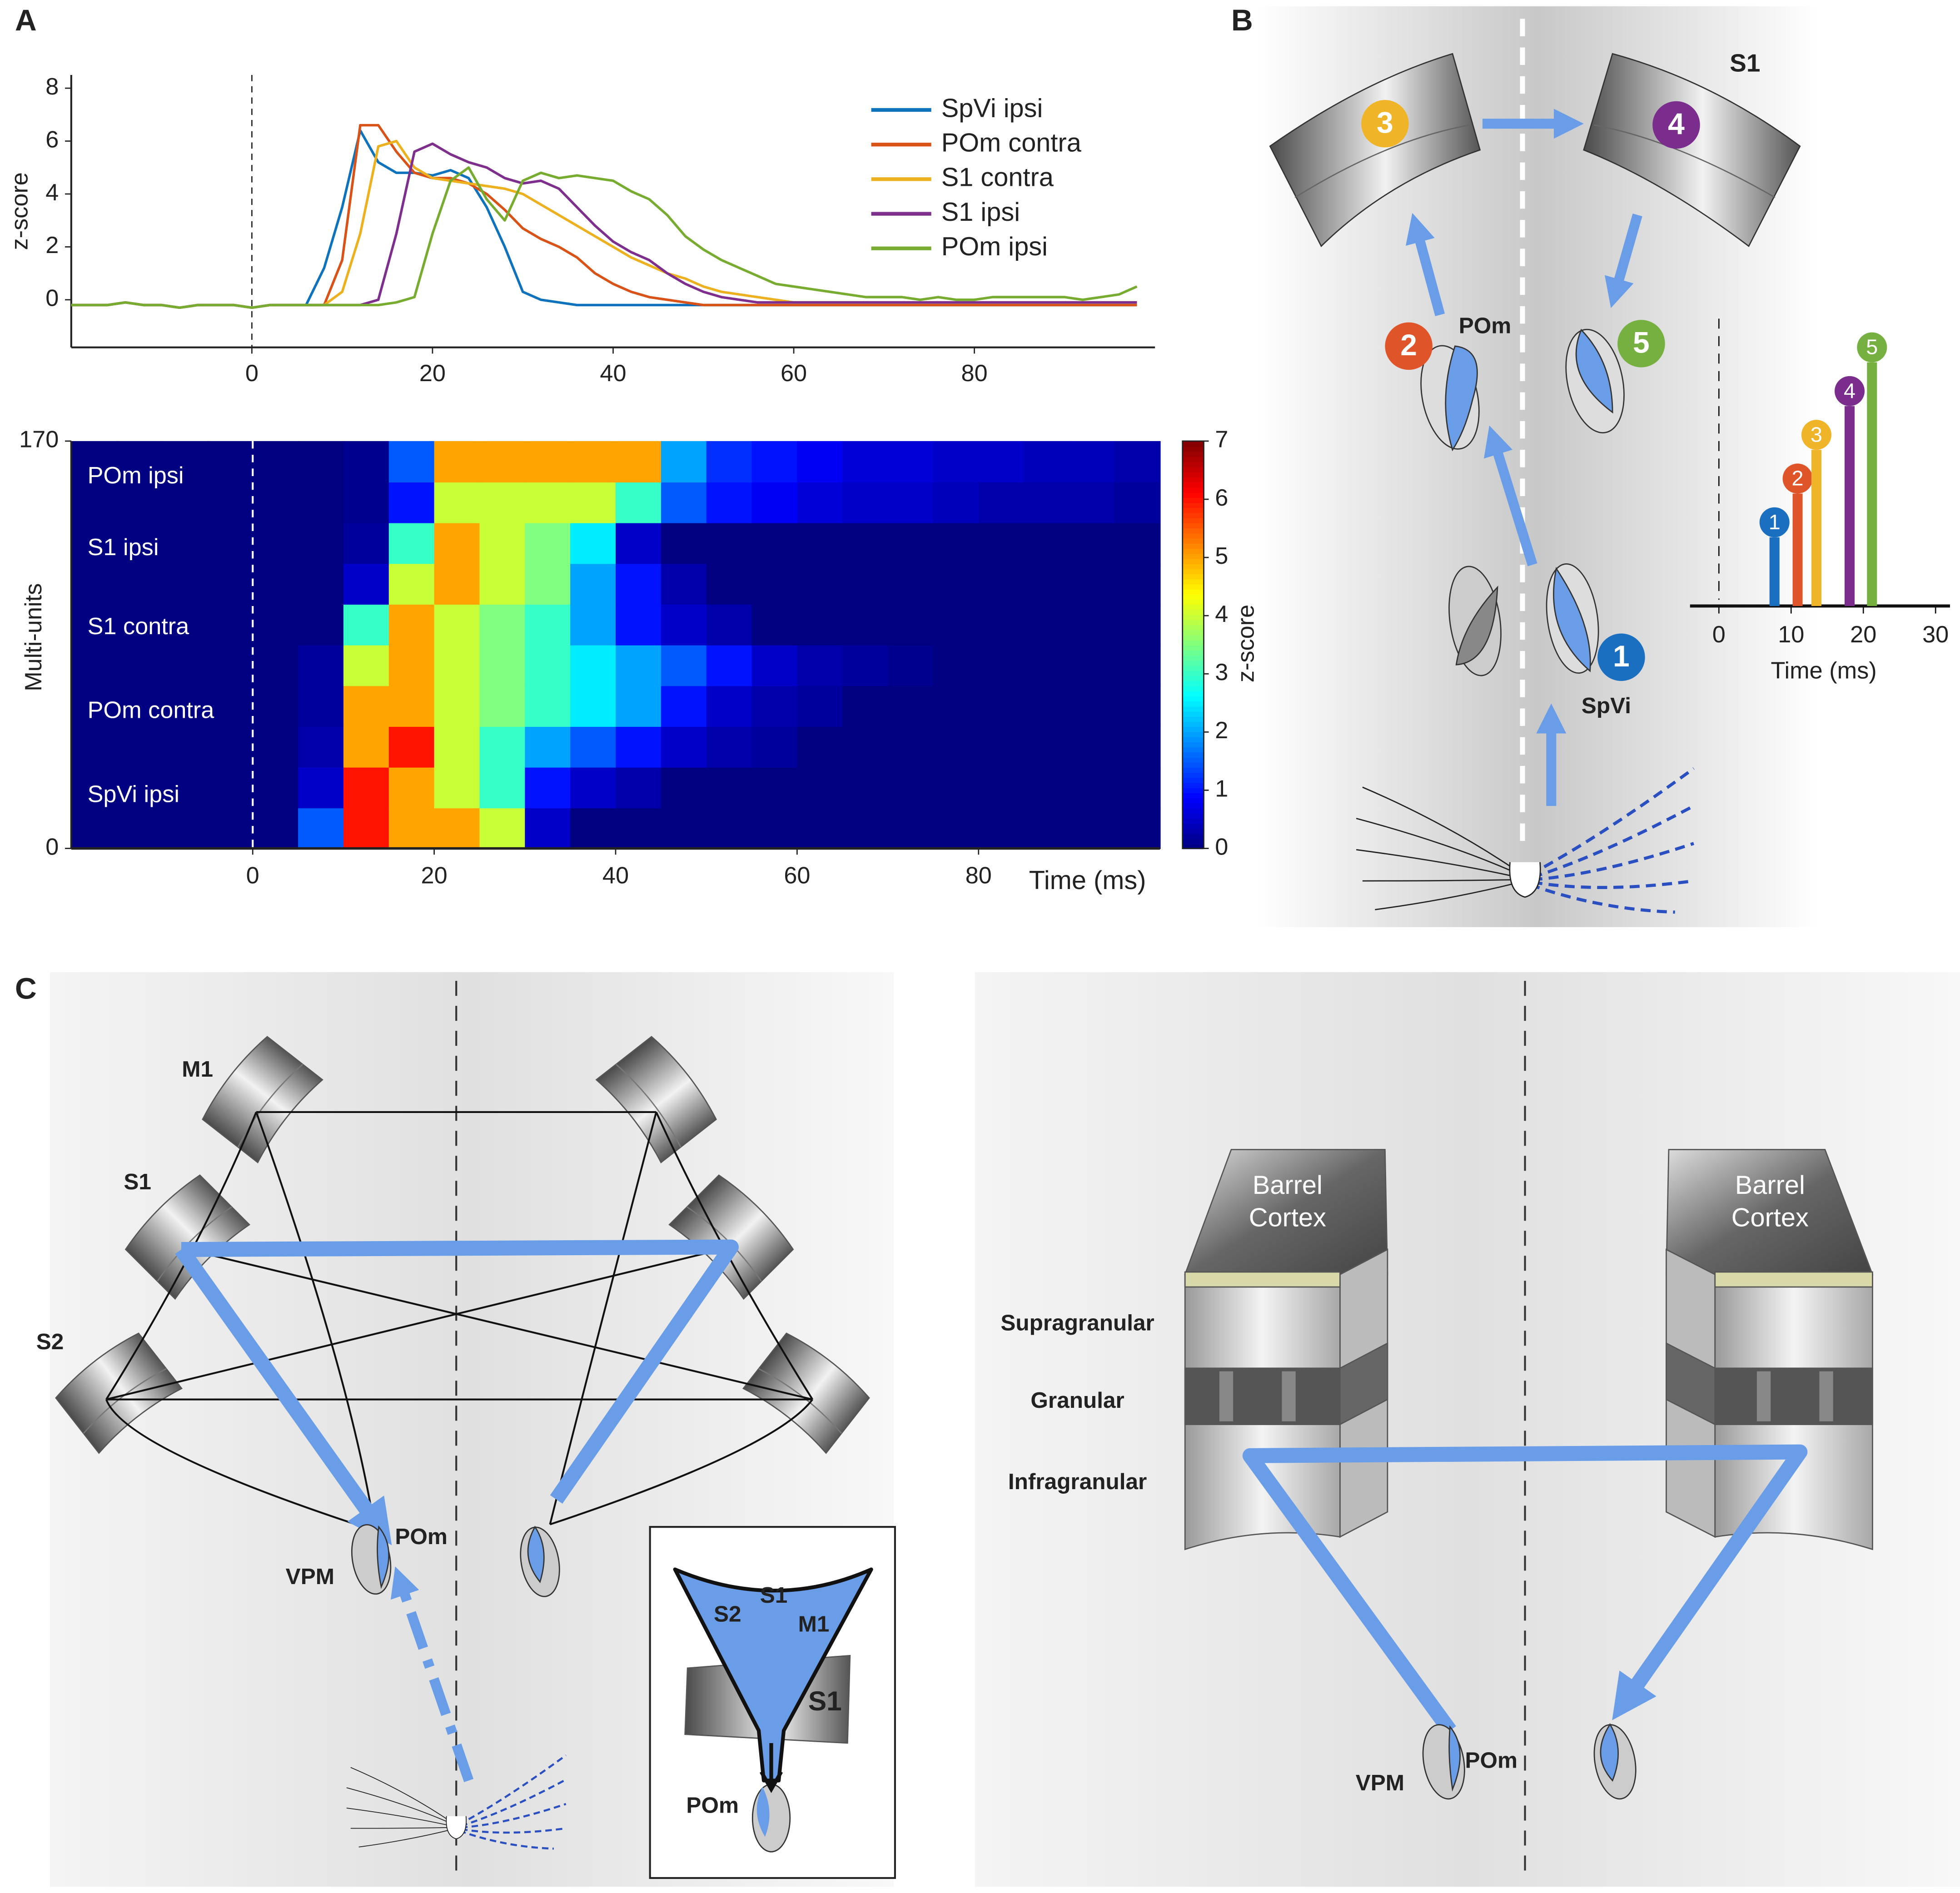 The image size is (1960, 1893). I want to click on x-tick-label: 80, so click(978, 876).